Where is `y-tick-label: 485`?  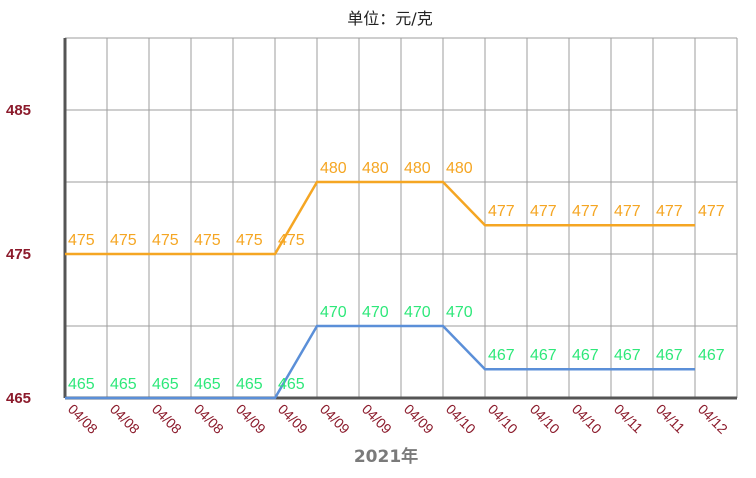 y-tick-label: 485 is located at coordinates (18, 110).